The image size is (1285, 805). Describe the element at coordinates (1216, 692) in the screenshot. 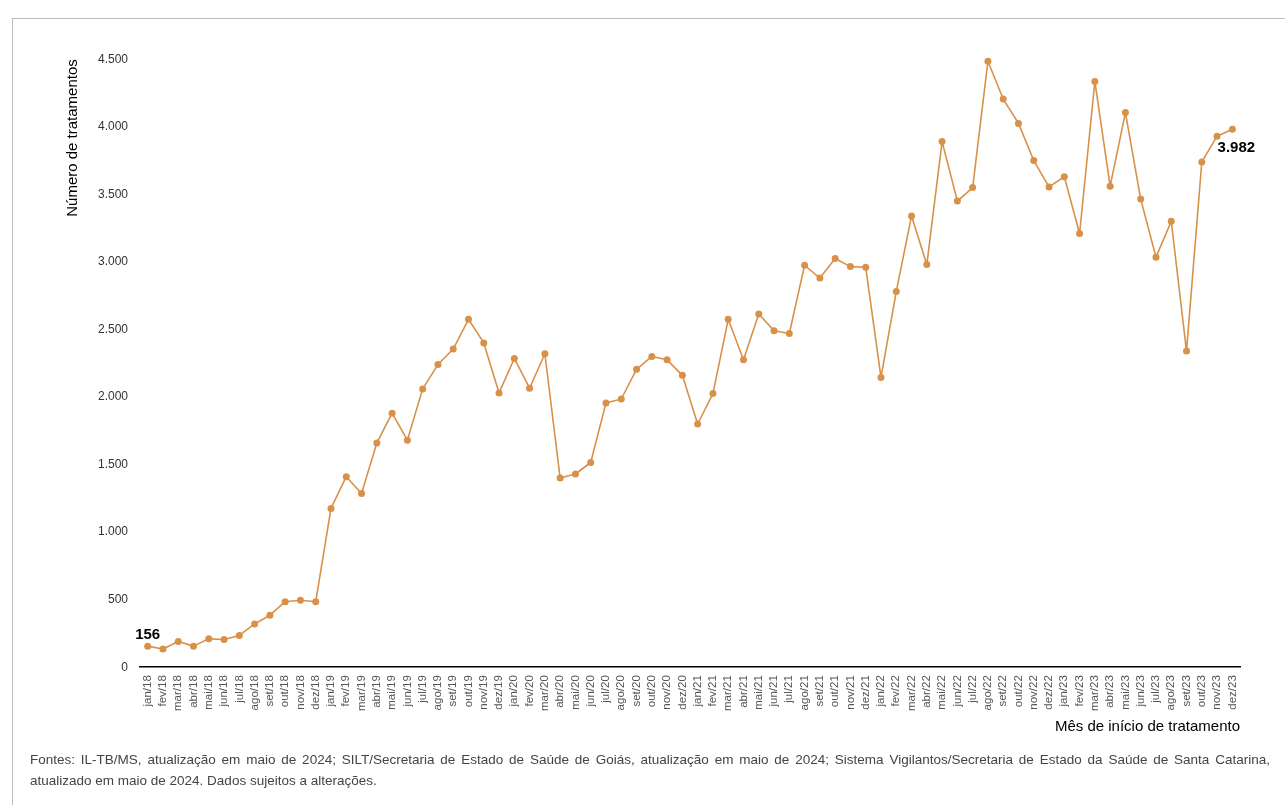

I see `x-tick-label: nov/23` at that location.